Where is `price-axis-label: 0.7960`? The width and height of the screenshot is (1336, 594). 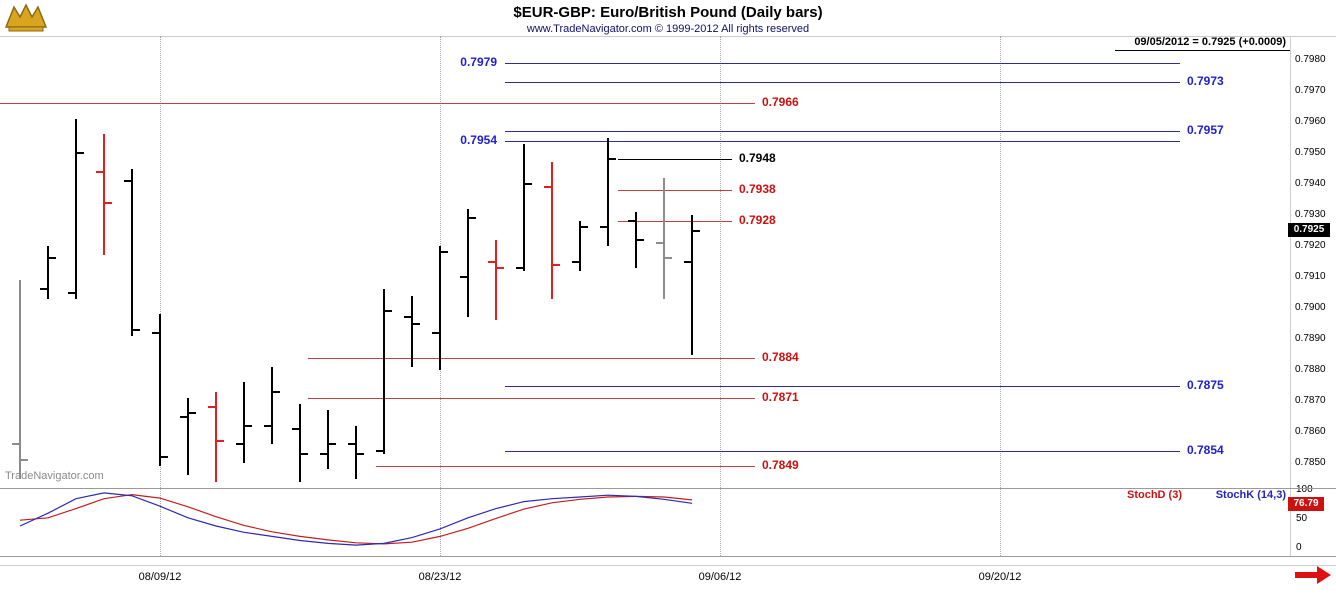 price-axis-label: 0.7960 is located at coordinates (1310, 121).